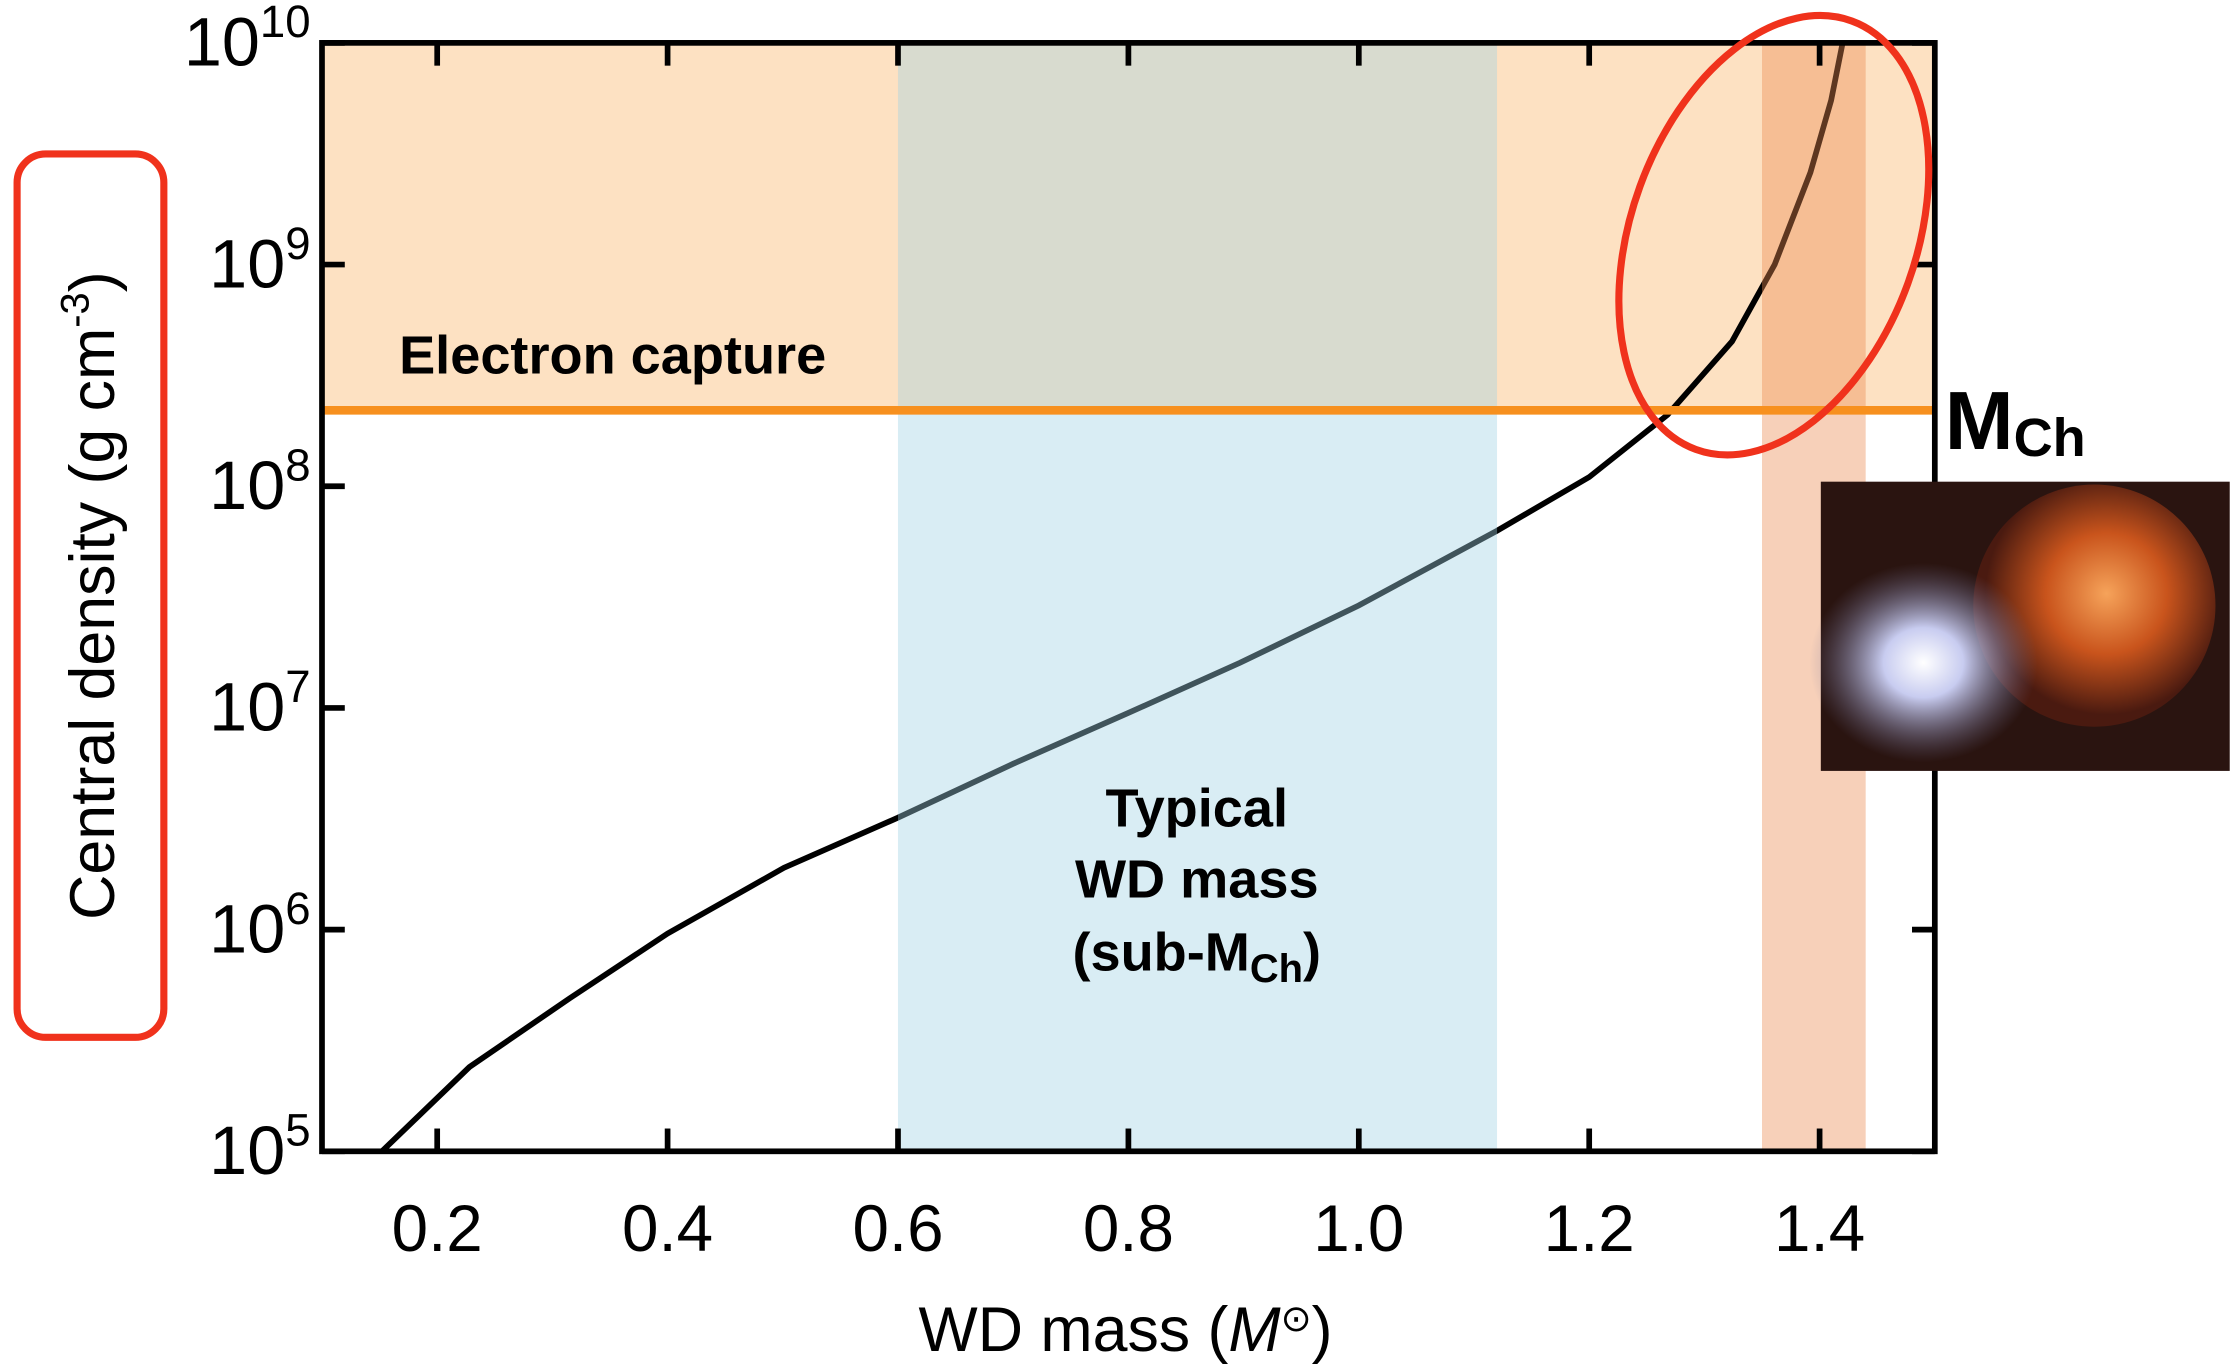 The height and width of the screenshot is (1368, 2234). What do you see at coordinates (297, 465) in the screenshot?
I see `y-tick-label-exp: 8` at bounding box center [297, 465].